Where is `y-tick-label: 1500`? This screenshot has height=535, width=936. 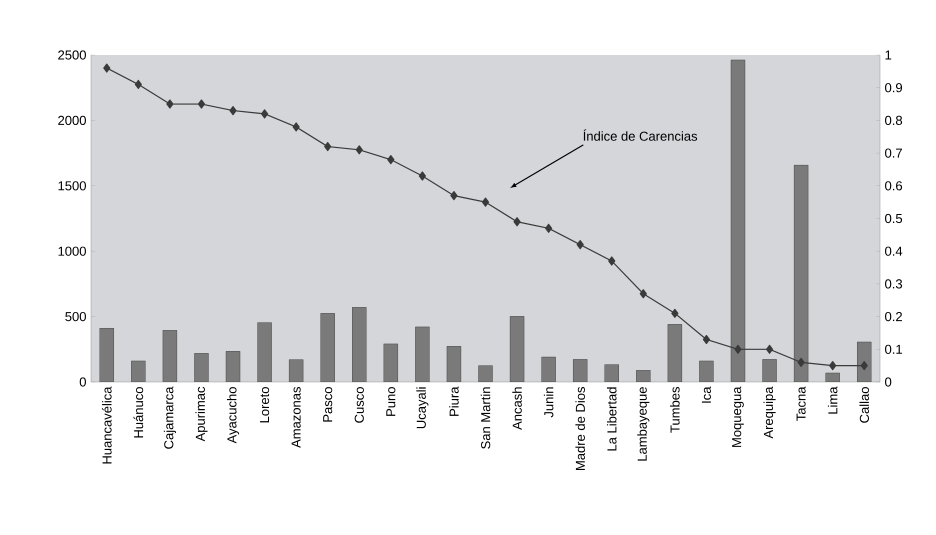 y-tick-label: 1500 is located at coordinates (72, 185).